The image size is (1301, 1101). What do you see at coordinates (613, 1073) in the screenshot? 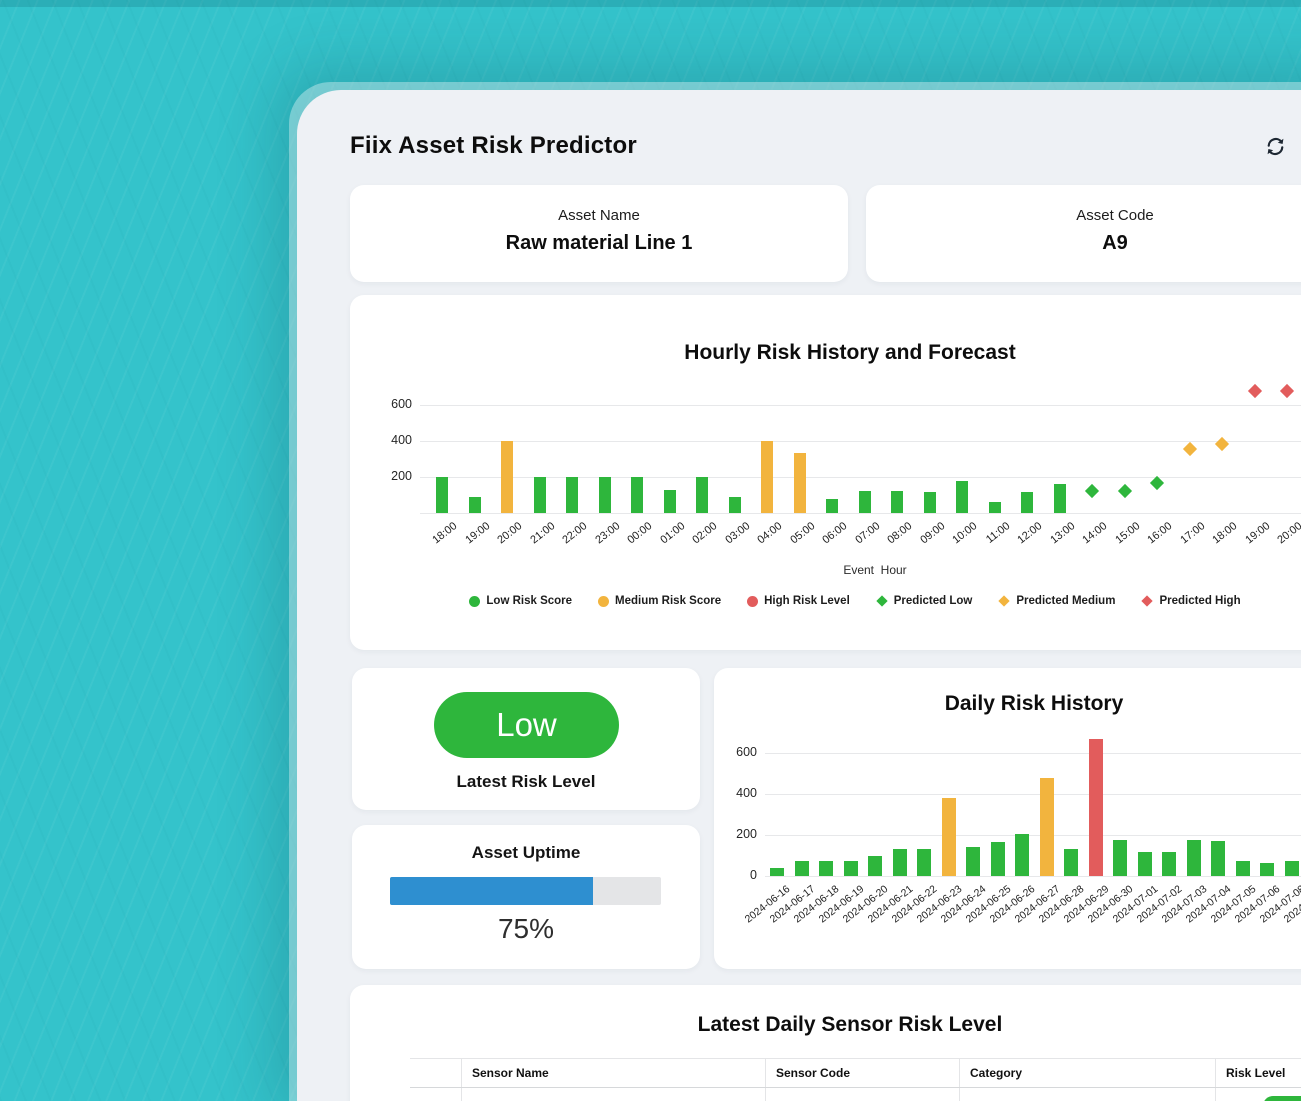
I see `column-header-sensor-name: Sensor Name` at bounding box center [613, 1073].